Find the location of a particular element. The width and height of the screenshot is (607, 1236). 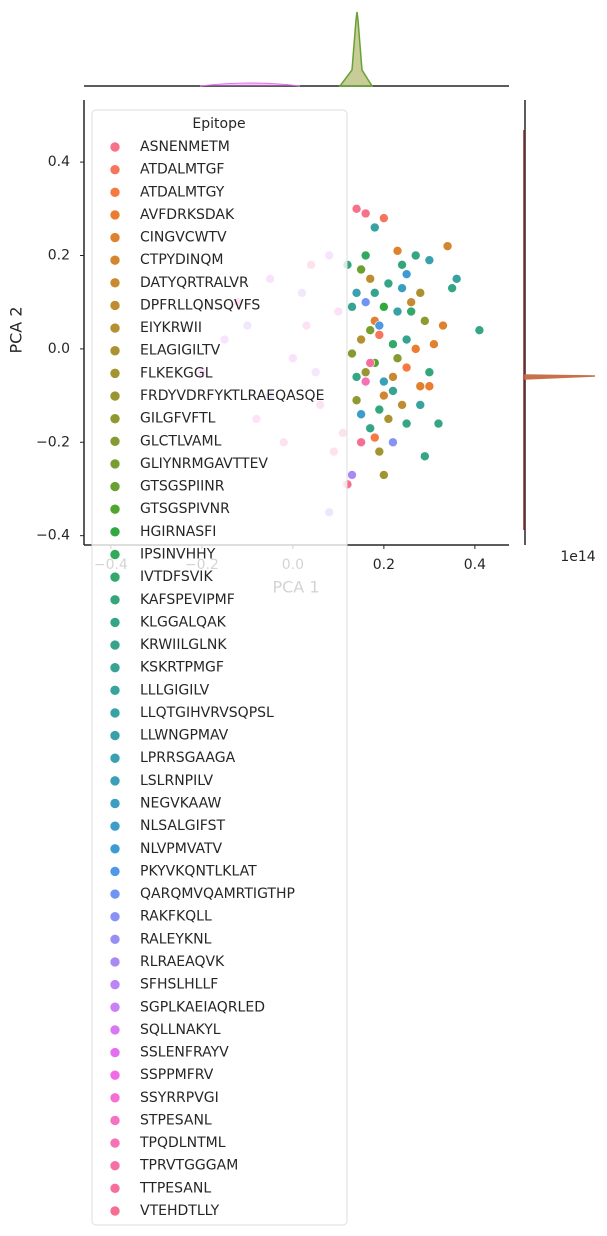

legend-label: SSYRRPVGI is located at coordinates (179, 1098).